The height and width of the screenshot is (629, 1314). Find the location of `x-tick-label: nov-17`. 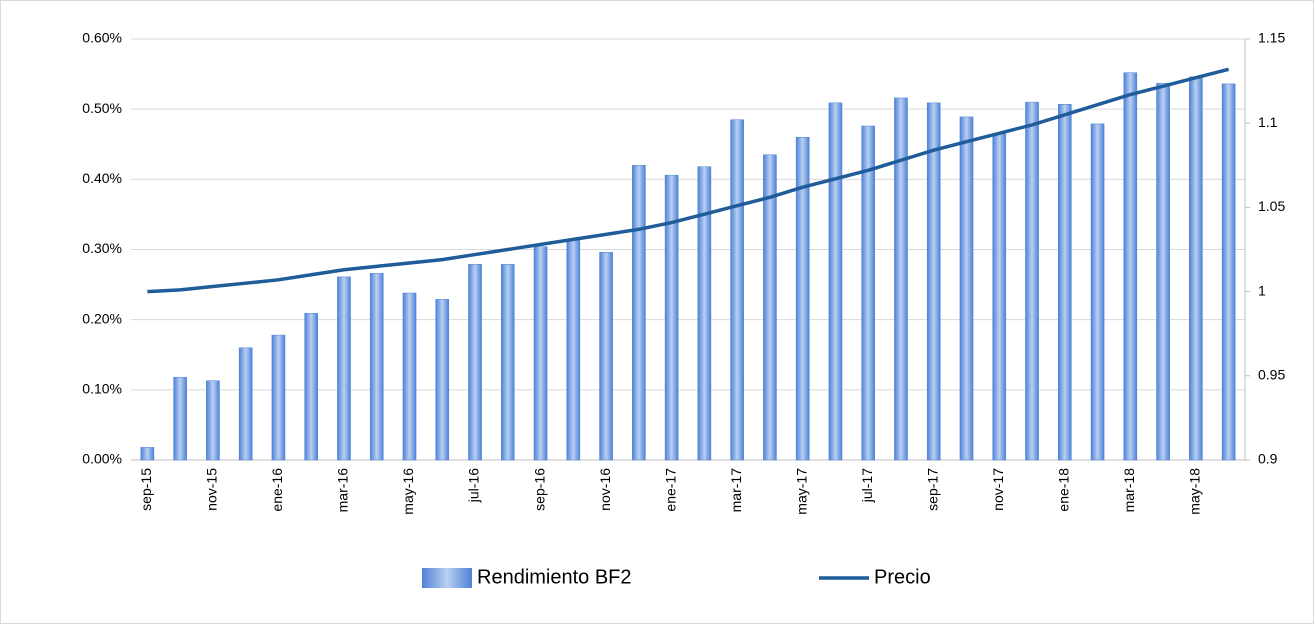

x-tick-label: nov-17 is located at coordinates (998, 489).